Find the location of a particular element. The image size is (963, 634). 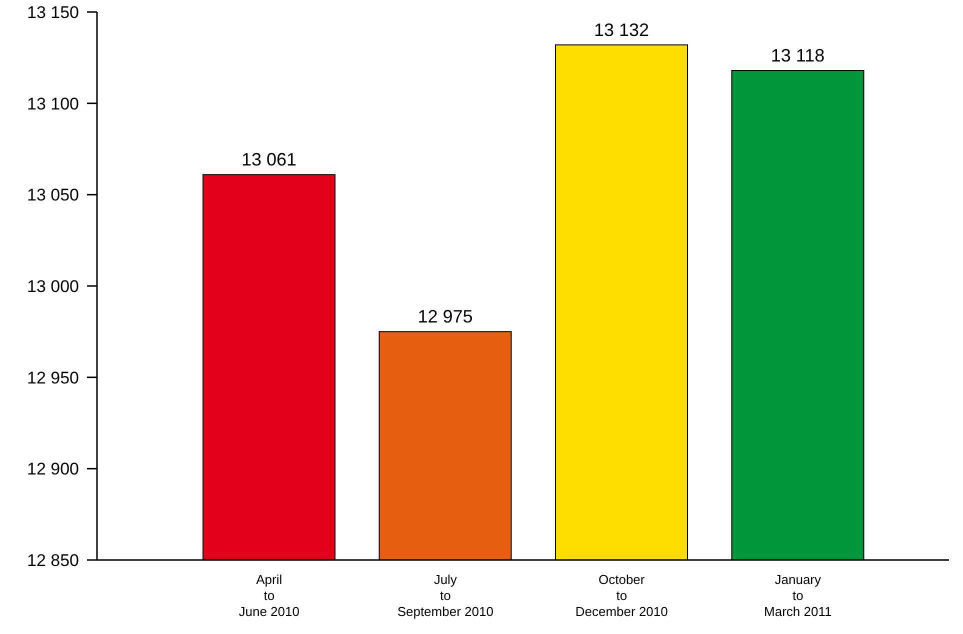

y-tick-label: 13 050 is located at coordinates (53, 195).